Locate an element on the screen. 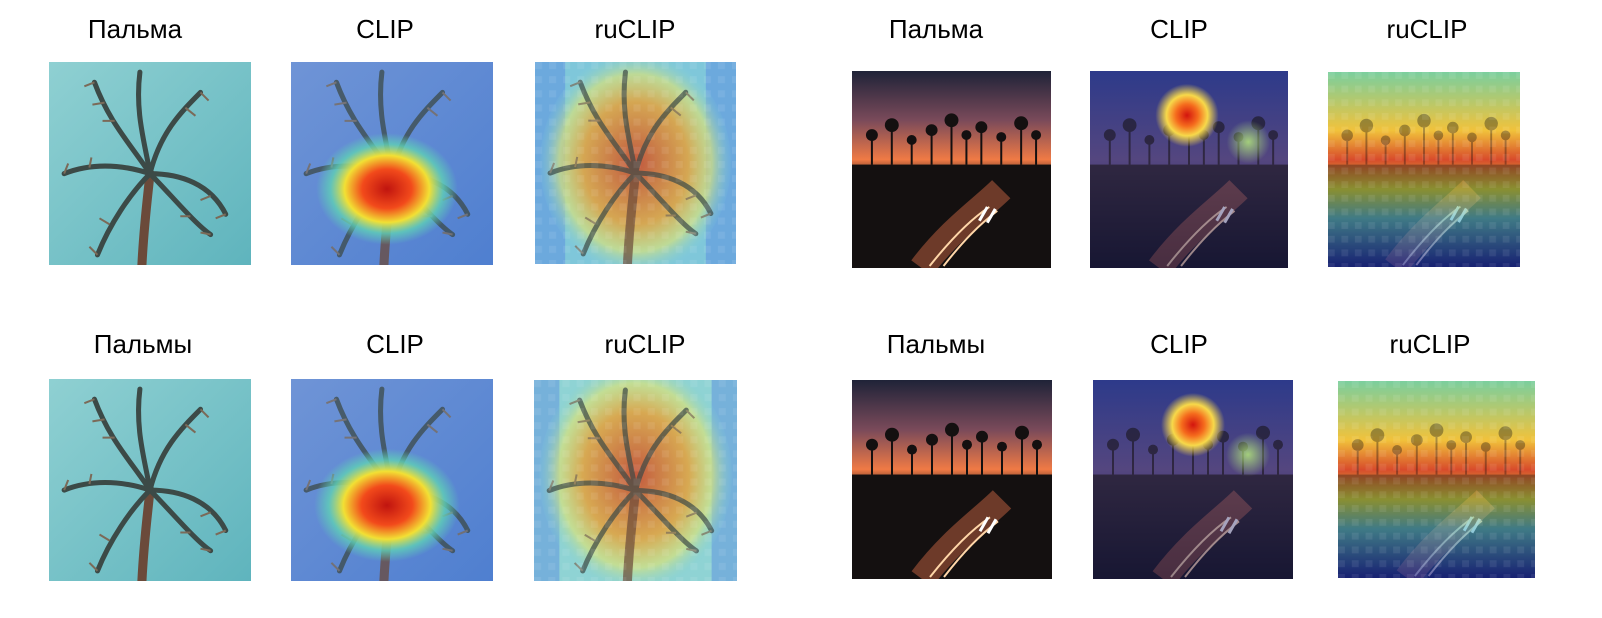 The image size is (1602, 618). palm-original-image is located at coordinates (150, 163).